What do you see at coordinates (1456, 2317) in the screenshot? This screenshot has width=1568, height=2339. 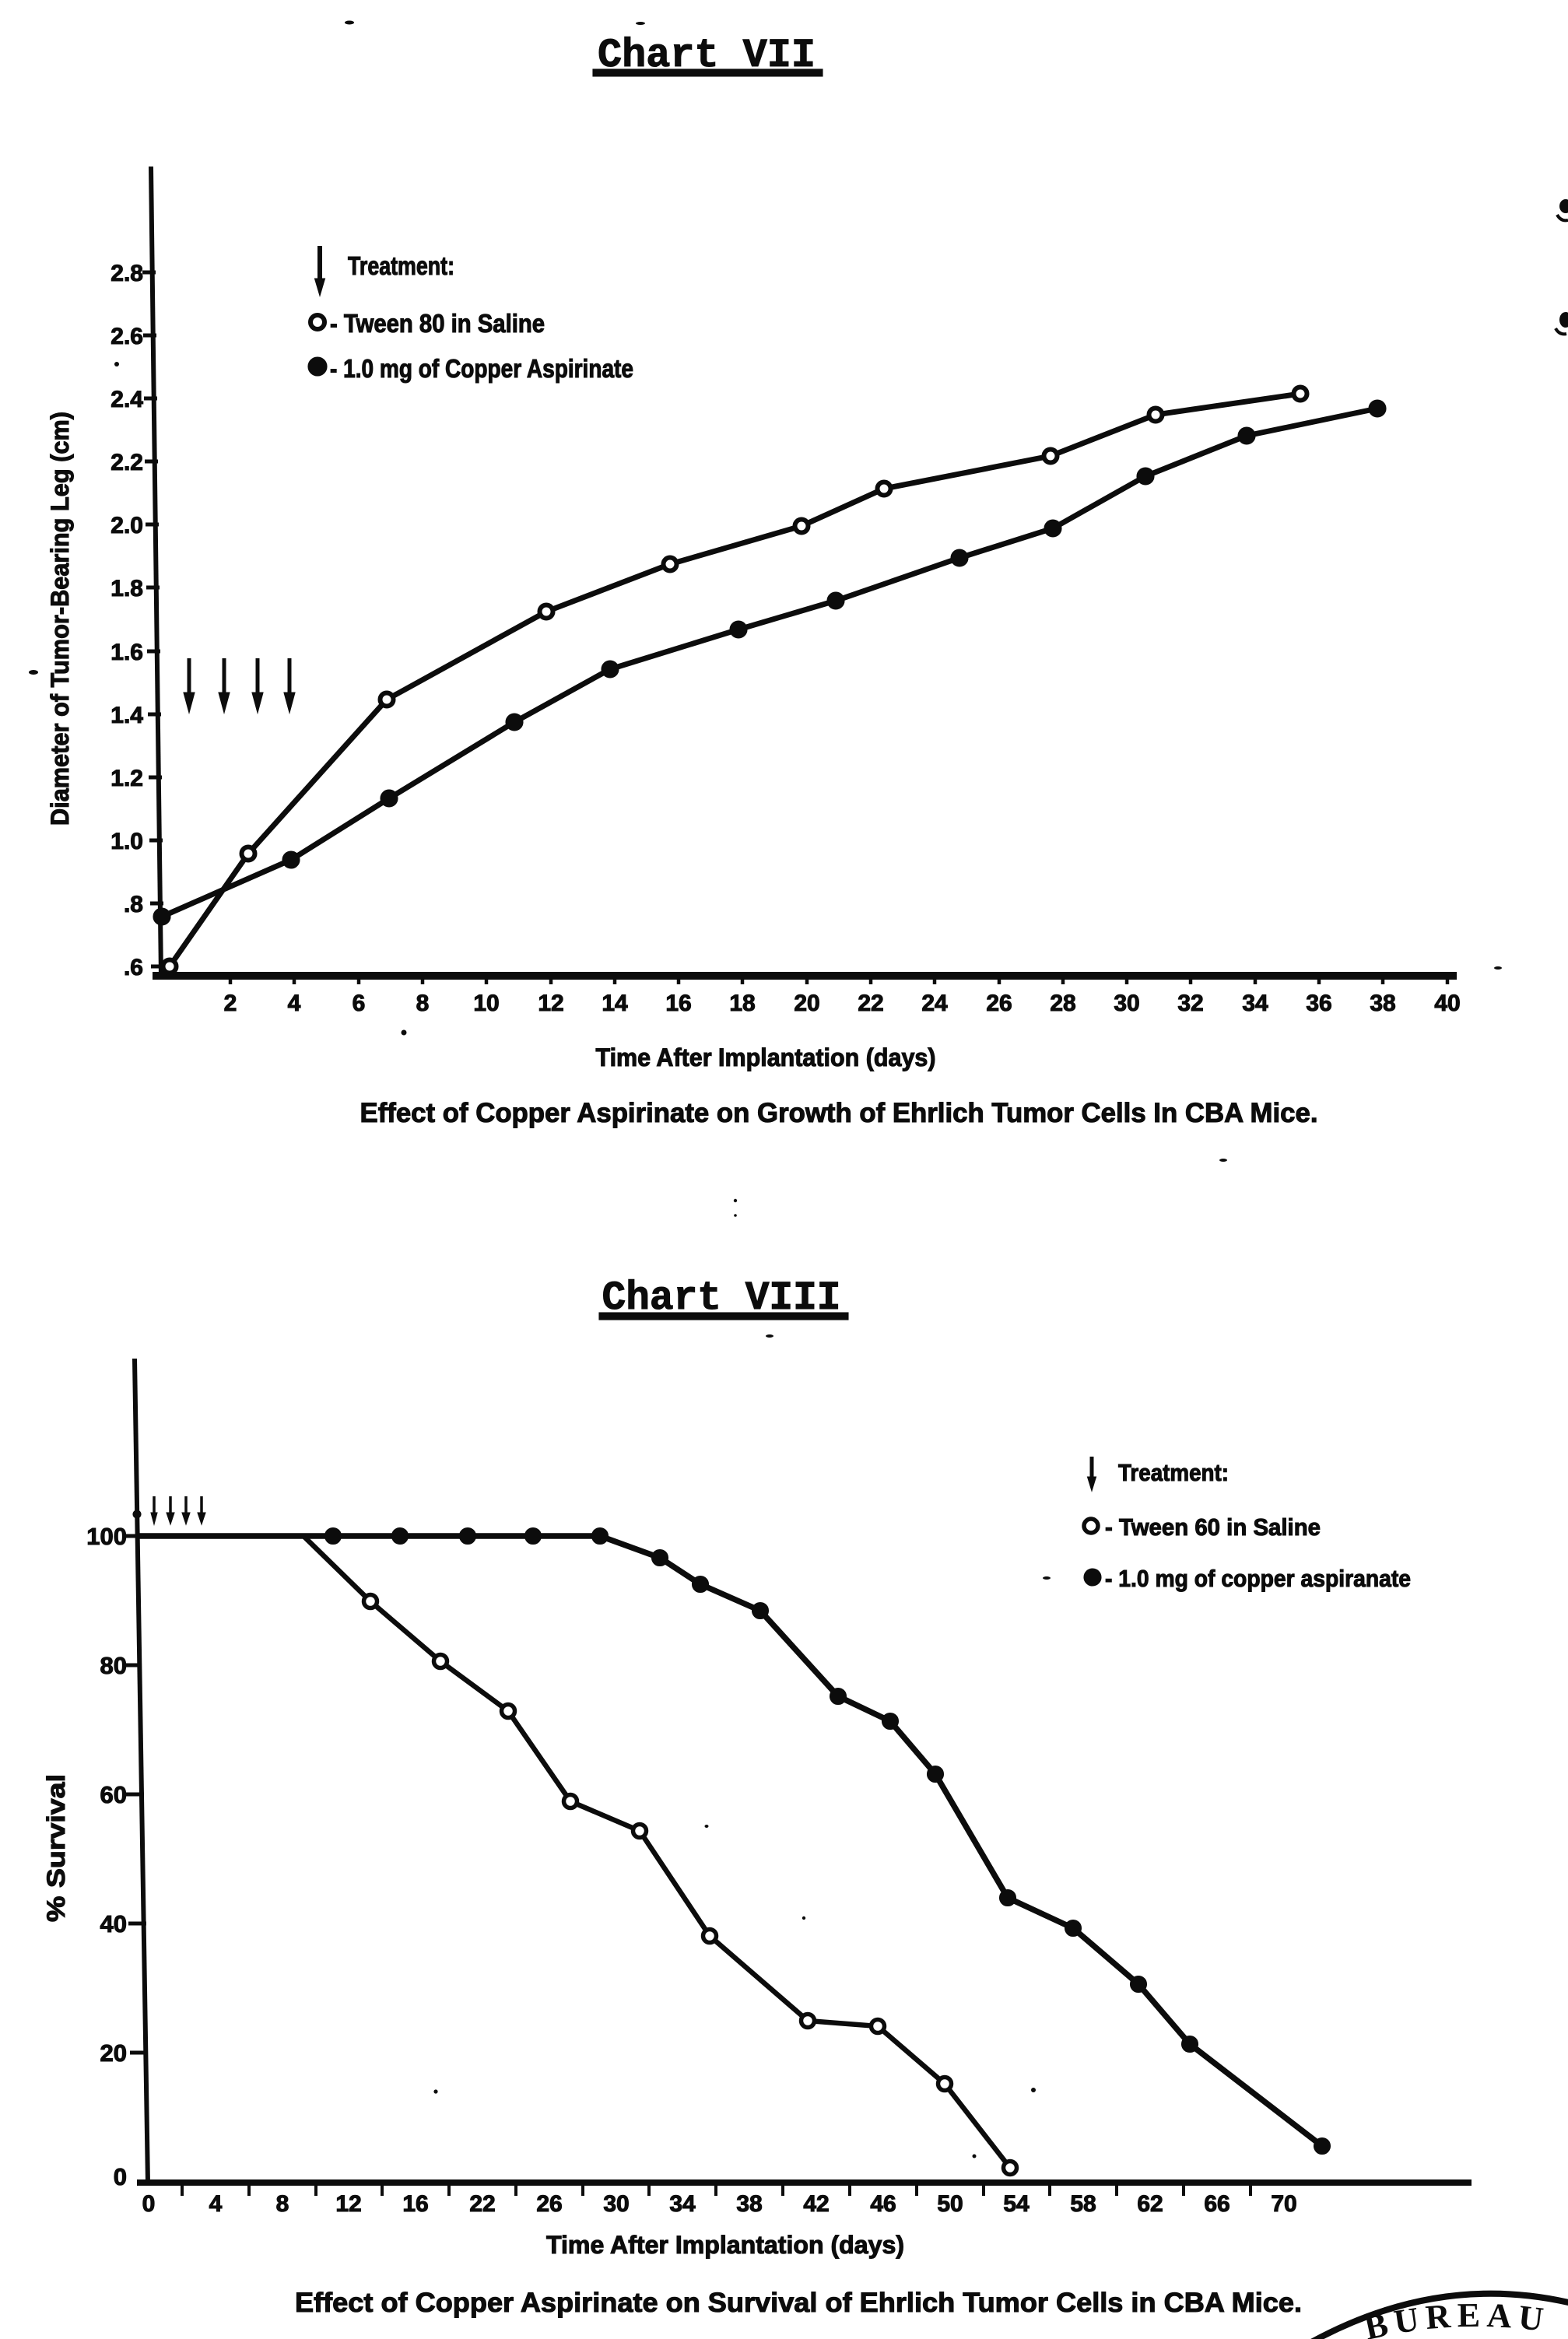 I see `svg-text: BUREAU` at bounding box center [1456, 2317].